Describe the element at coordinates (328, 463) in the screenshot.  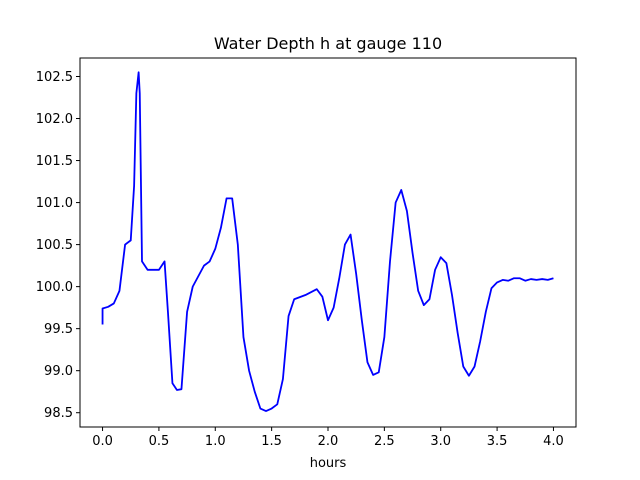
I see `x-axis-label: hours` at that location.